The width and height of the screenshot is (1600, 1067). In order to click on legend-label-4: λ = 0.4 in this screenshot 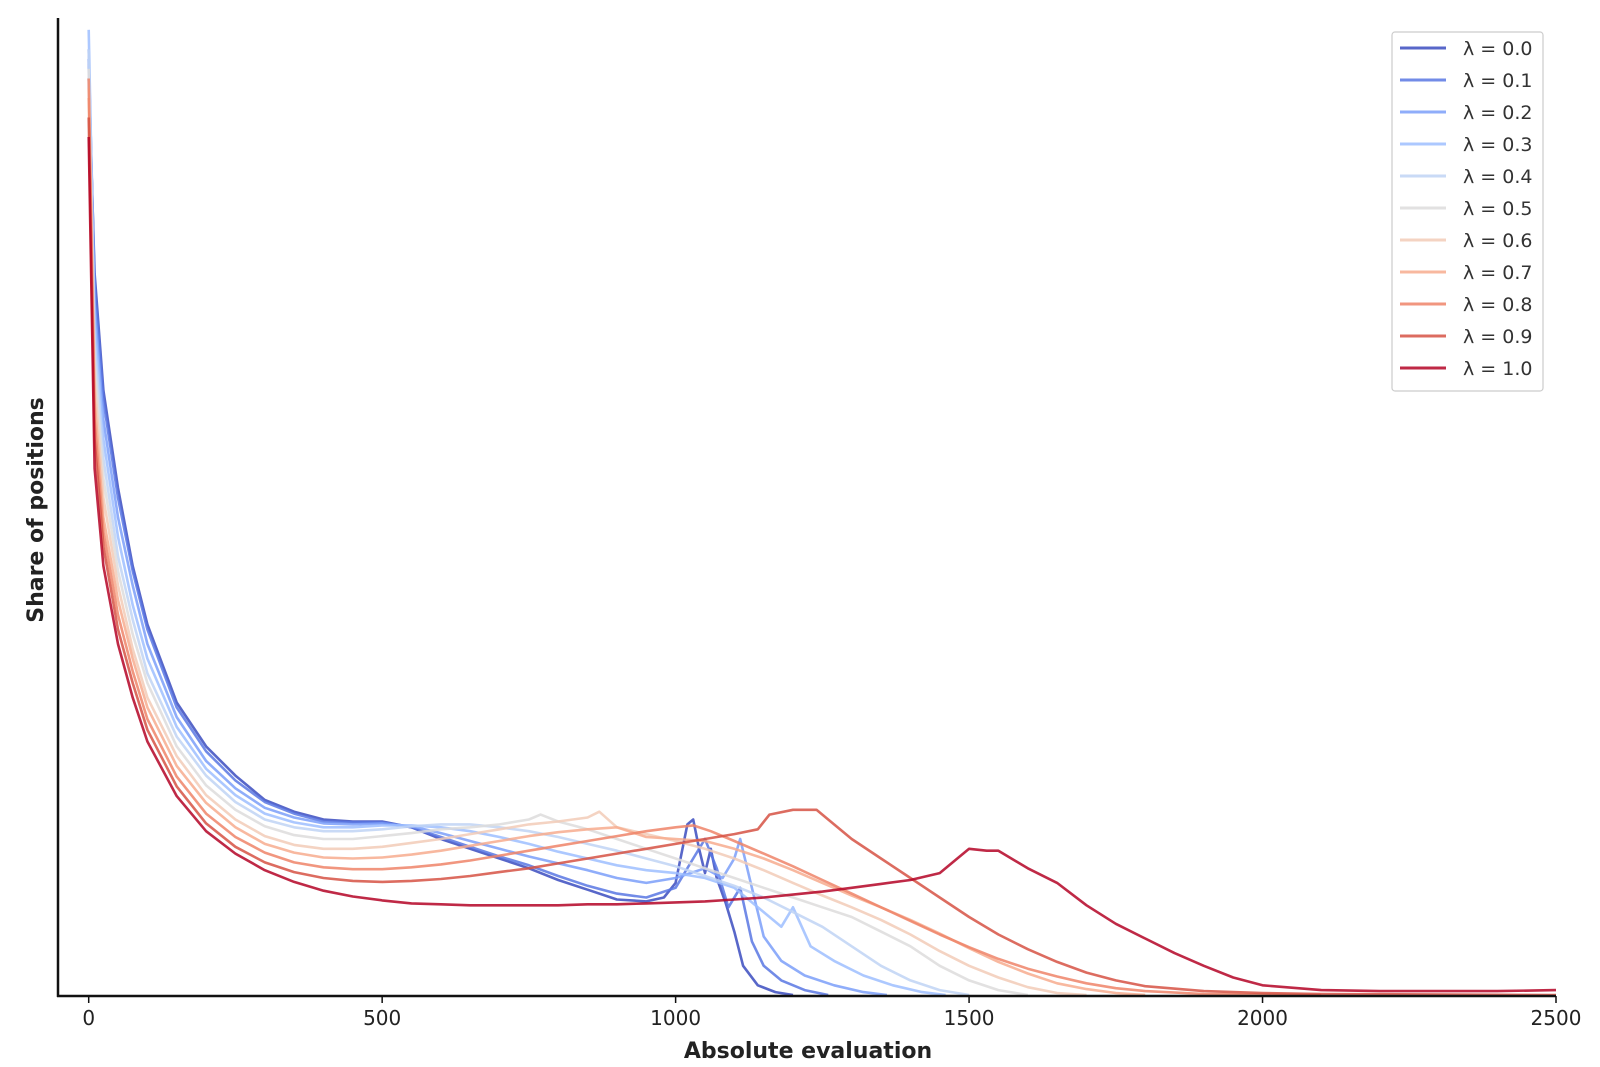, I will do `click(1497, 177)`.